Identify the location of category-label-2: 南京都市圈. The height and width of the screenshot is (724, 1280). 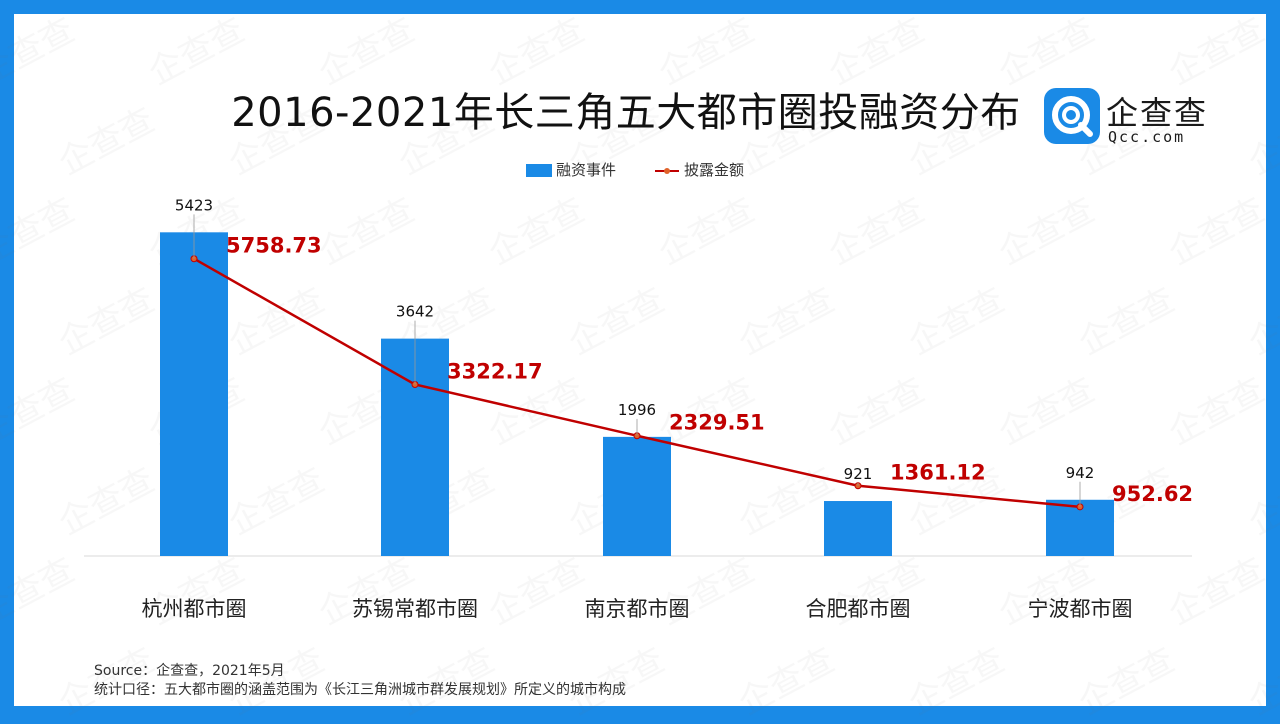
(637, 609).